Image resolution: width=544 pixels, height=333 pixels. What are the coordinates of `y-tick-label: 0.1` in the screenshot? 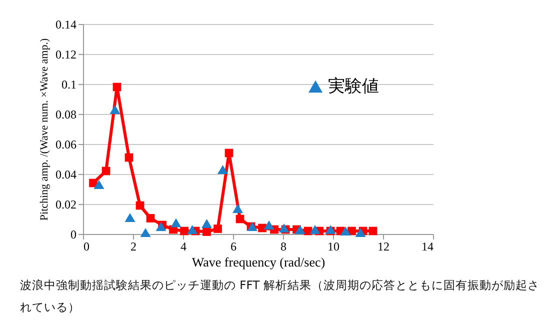 It's located at (69, 85).